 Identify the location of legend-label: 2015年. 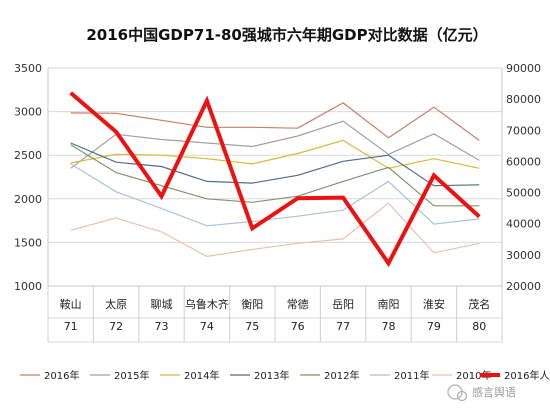
(131, 375).